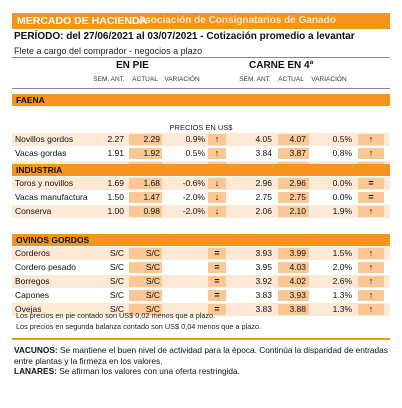 The height and width of the screenshot is (408, 402). I want to click on group-carne: CARNE EN 4ª, so click(281, 65).